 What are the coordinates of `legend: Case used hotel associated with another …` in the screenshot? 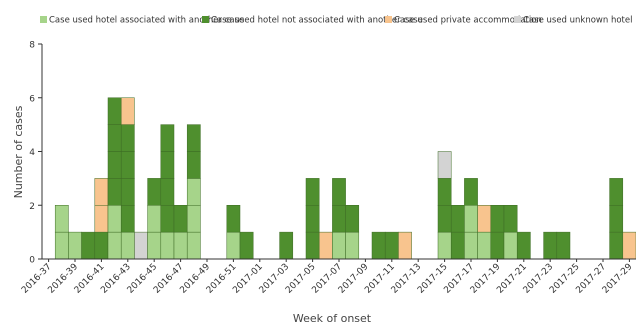 It's located at (336, 21).